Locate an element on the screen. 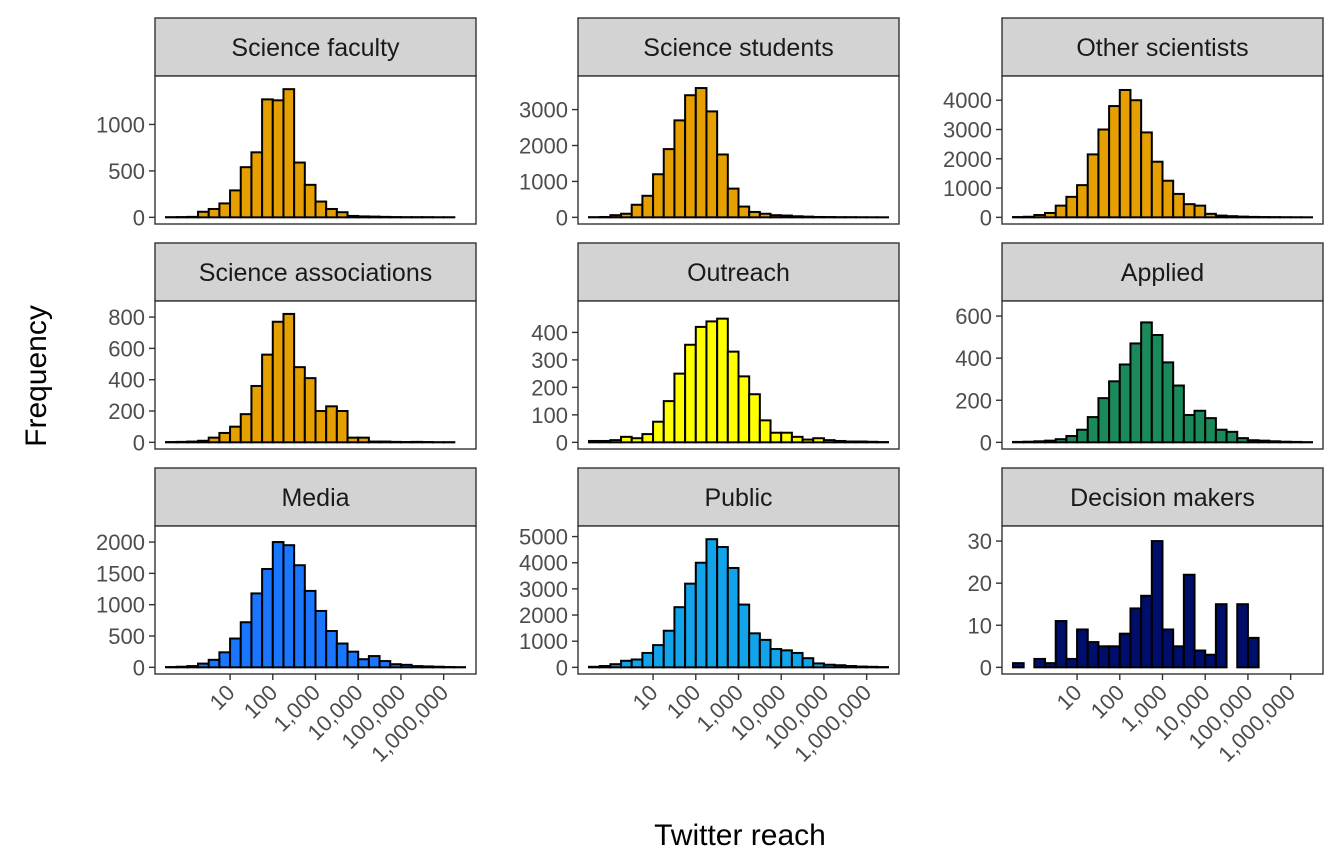 The image size is (1344, 864). panel-title: Applied is located at coordinates (1162, 273).